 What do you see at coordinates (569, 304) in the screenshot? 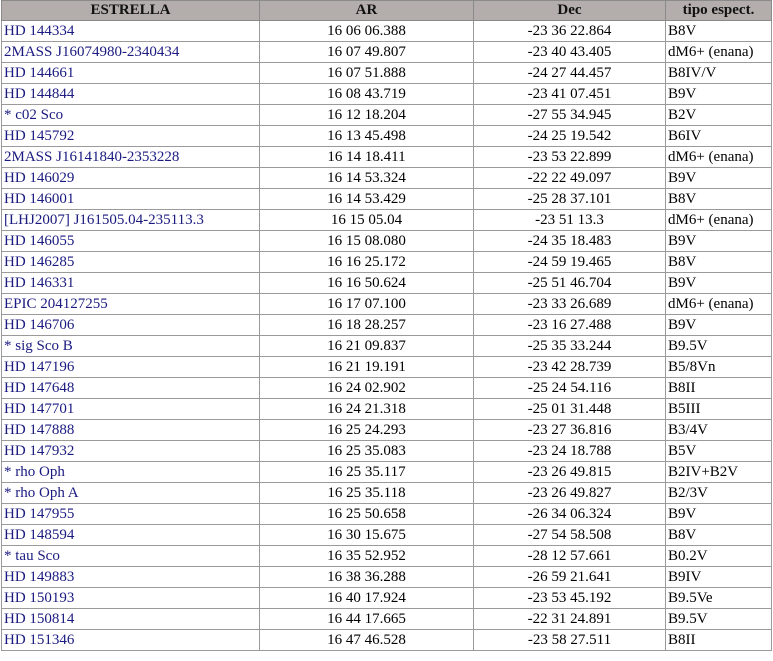
I see `dec-cell: -23 33 26.689` at bounding box center [569, 304].